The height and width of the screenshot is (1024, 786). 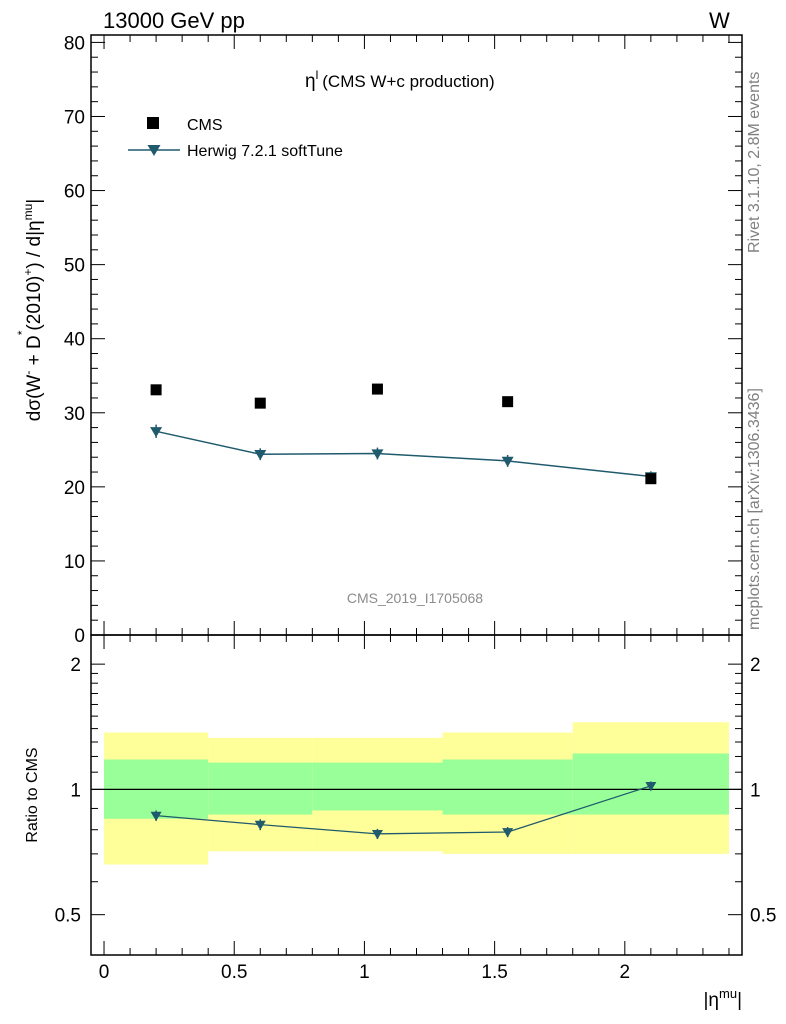 What do you see at coordinates (174, 20) in the screenshot?
I see `header-energy-label: 13000 GeV pp` at bounding box center [174, 20].